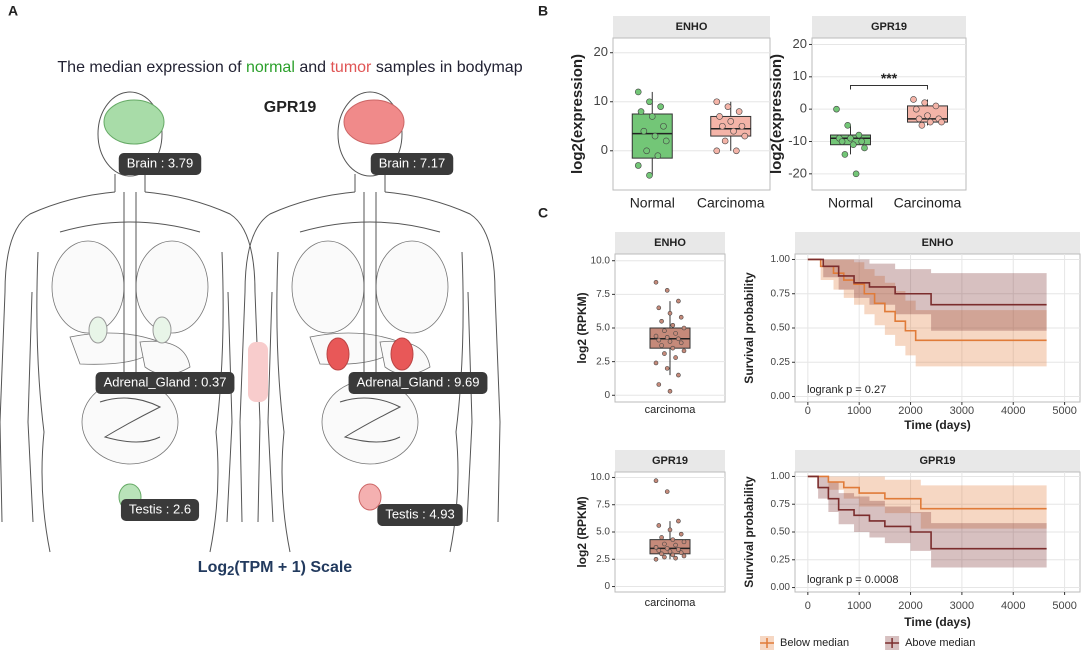 This screenshot has width=1084, height=652. I want to click on adrenal, so click(402, 354).